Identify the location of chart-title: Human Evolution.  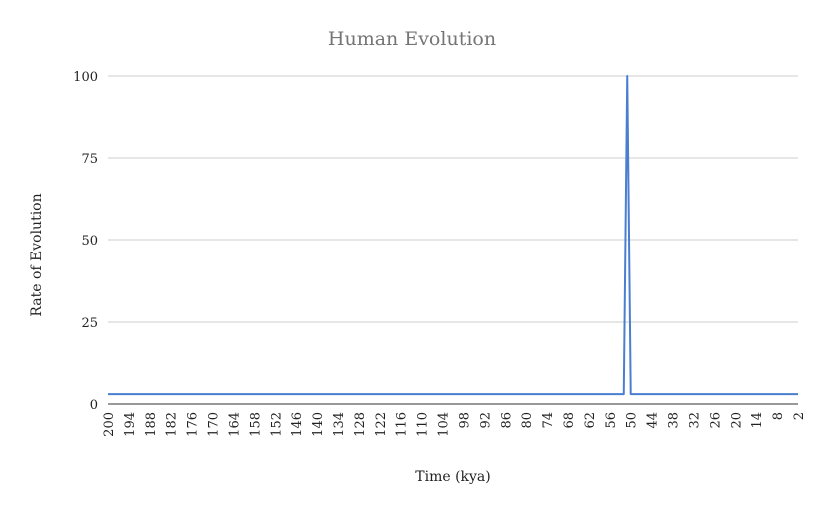
(412, 39).